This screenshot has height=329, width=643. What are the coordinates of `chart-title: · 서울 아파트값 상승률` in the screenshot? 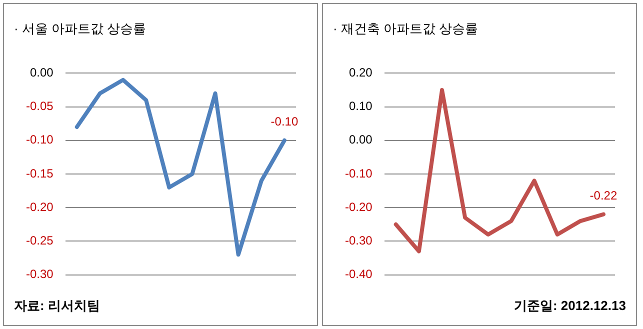 It's located at (80, 29).